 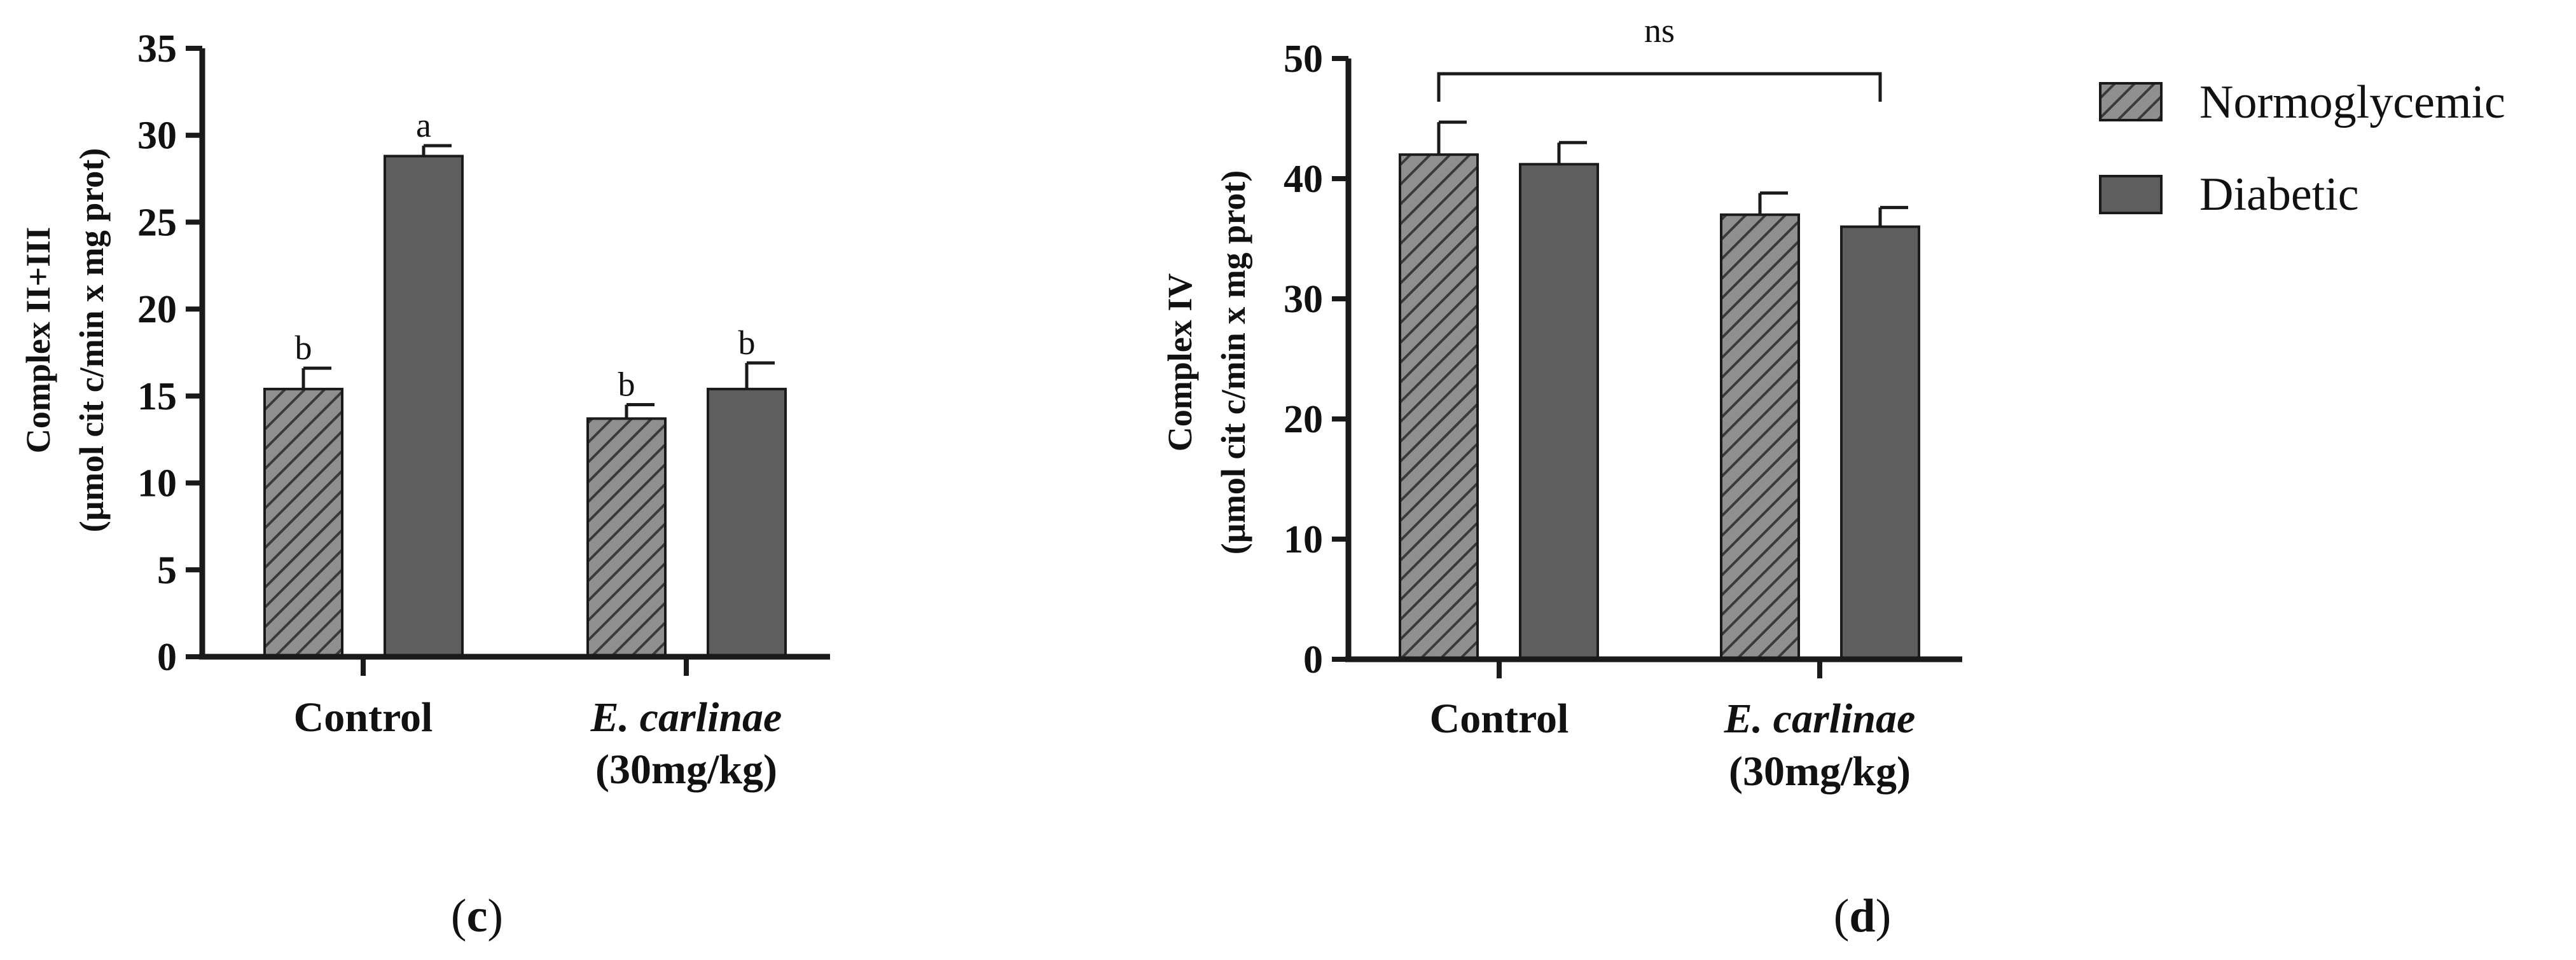 I want to click on panel-label-d: (d), so click(x=1862, y=916).